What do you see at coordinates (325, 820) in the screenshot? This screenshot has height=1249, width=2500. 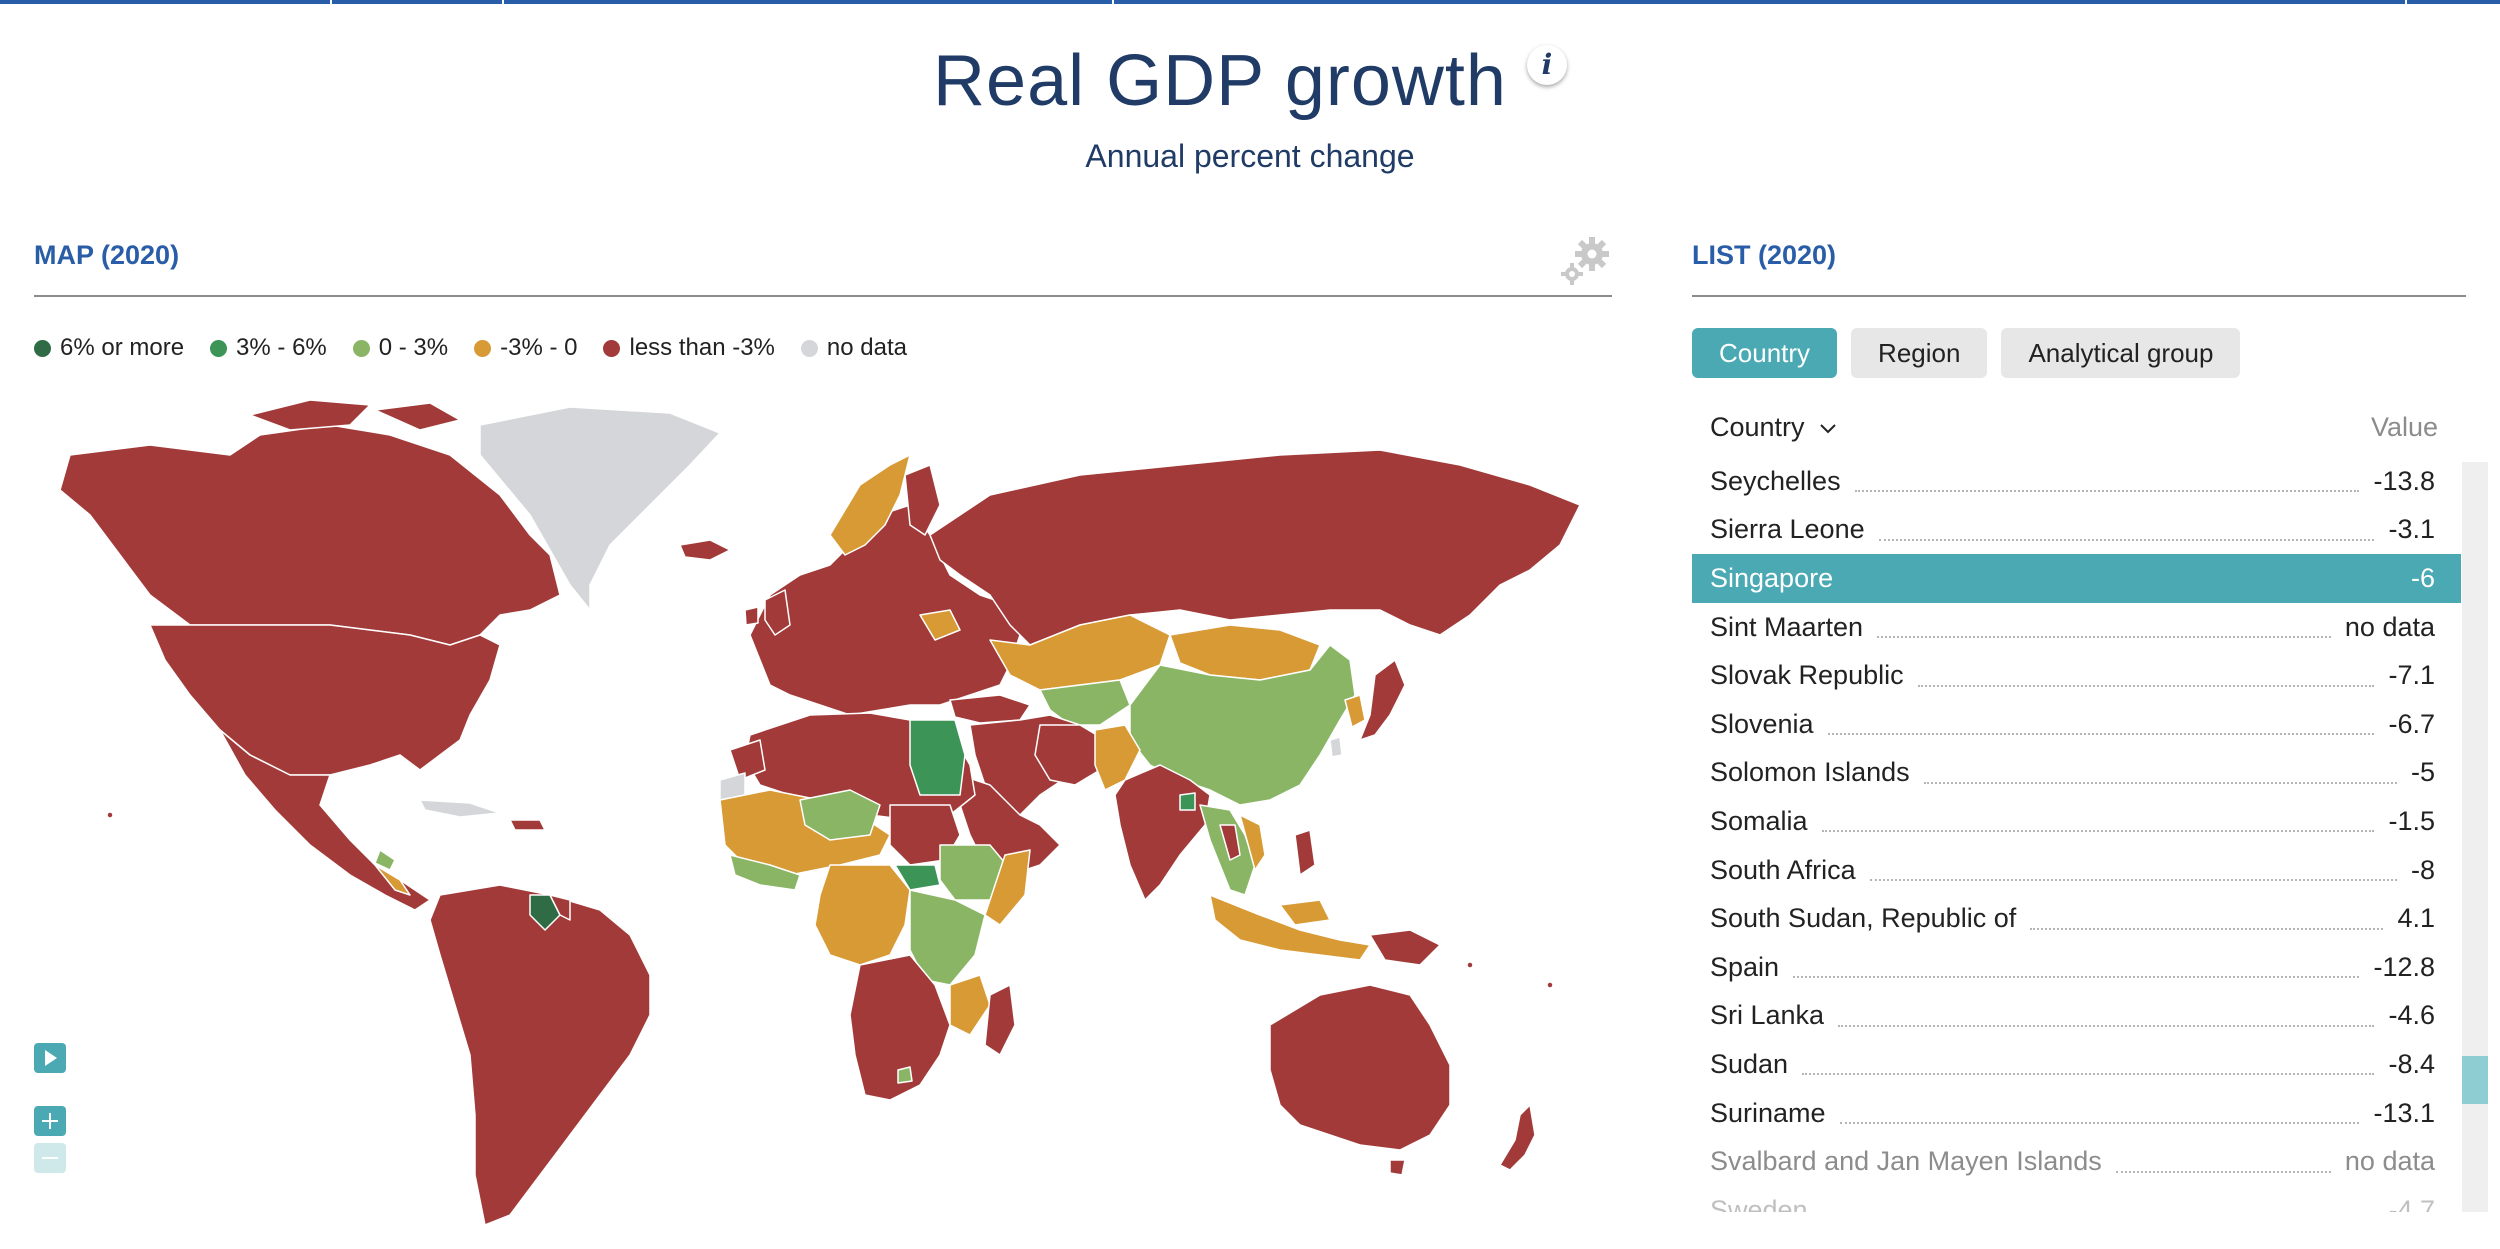 I see `region-mexico` at bounding box center [325, 820].